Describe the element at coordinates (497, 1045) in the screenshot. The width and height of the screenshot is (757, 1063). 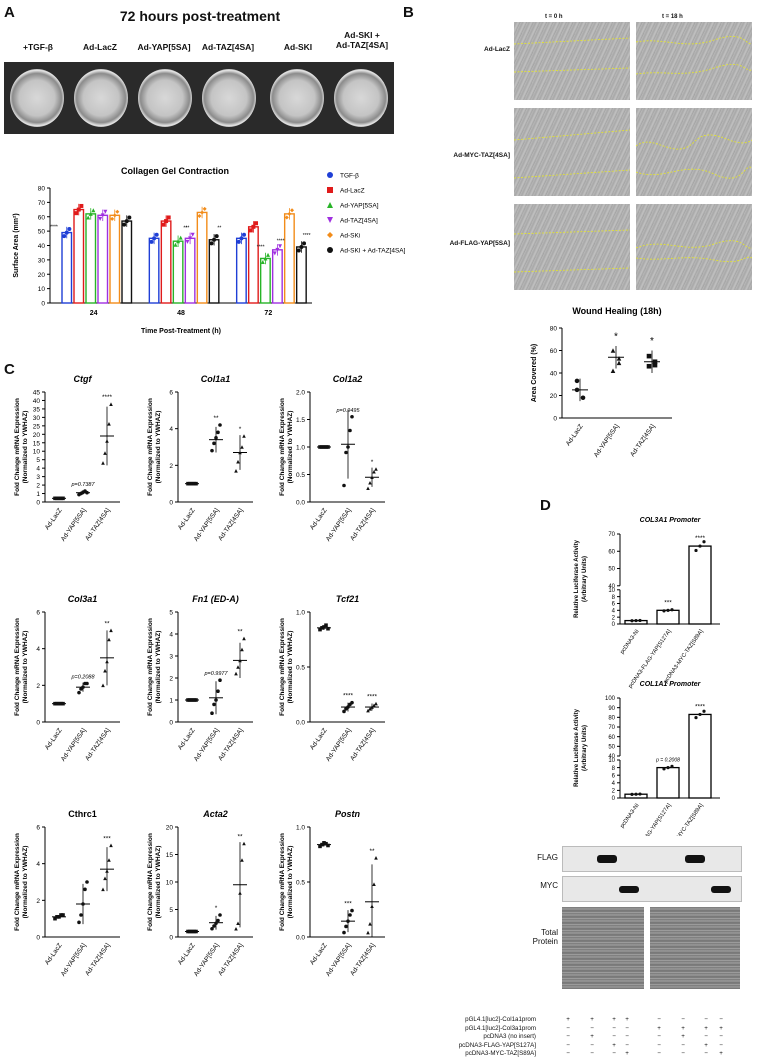
I see `table-row-label: pcDNA3-FLAG-YAP[S127A]` at that location.